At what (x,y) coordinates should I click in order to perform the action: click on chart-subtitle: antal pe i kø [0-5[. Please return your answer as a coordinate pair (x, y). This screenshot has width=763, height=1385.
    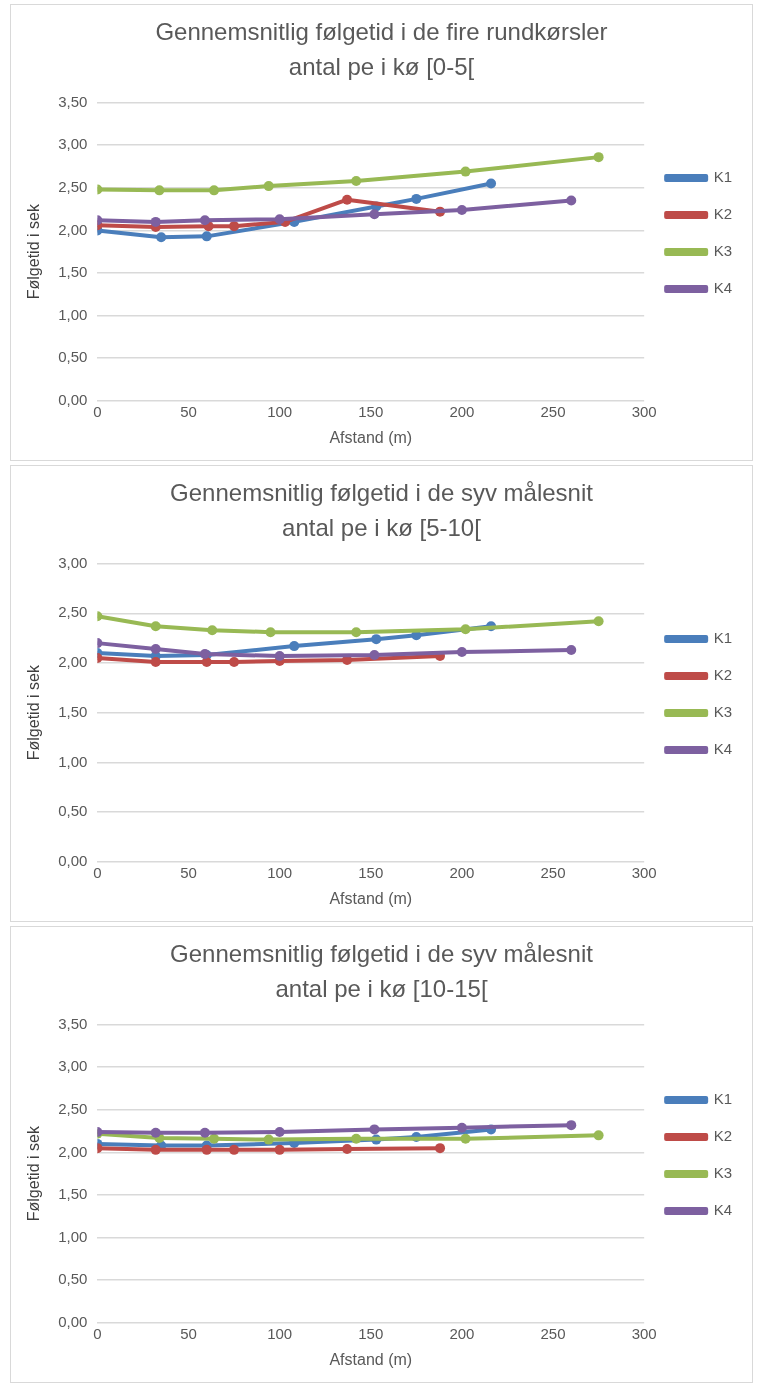
    Looking at the image, I should click on (381, 66).